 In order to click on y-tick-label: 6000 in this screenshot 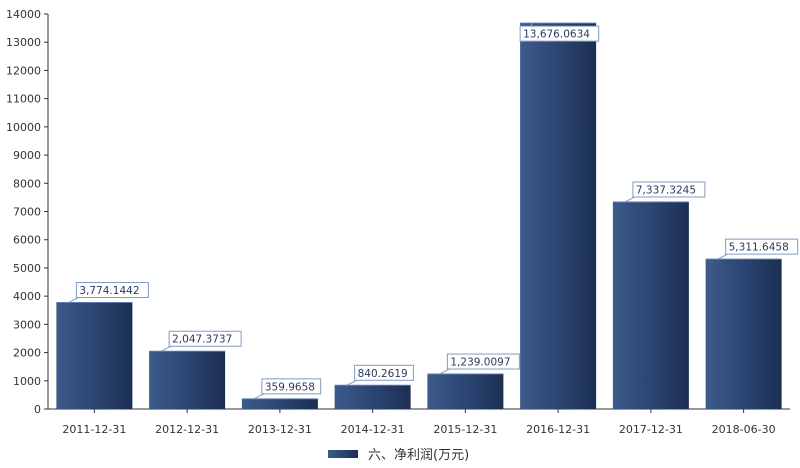, I will do `click(27, 240)`.